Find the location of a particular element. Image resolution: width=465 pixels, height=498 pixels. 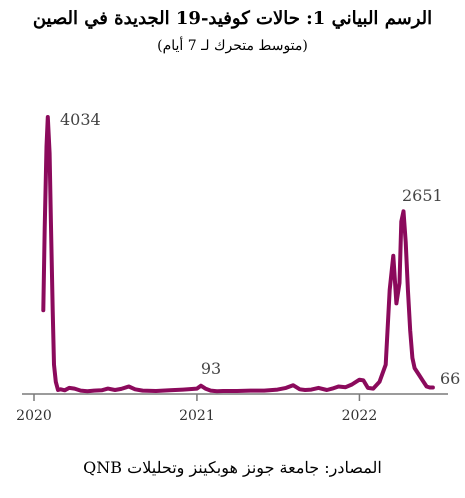

data-label-2651: 2651 is located at coordinates (422, 195).